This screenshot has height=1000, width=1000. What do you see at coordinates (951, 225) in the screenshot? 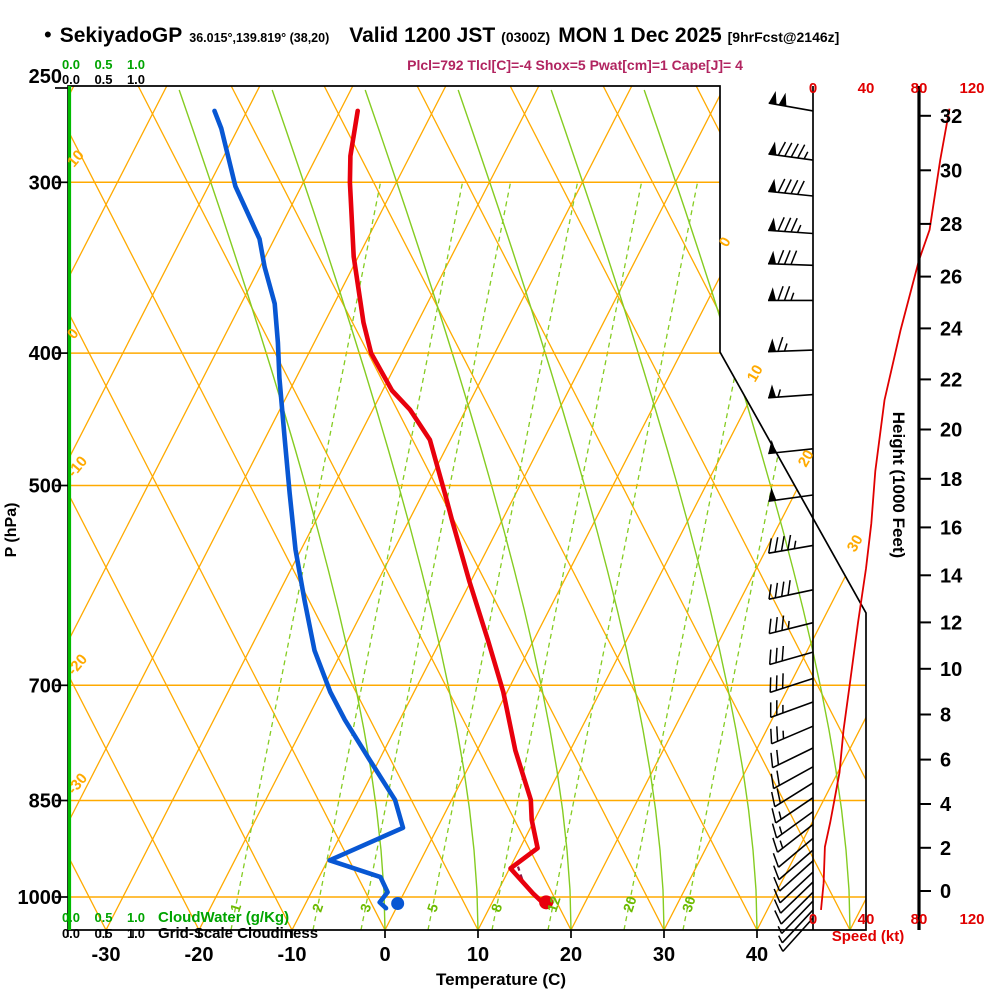
I see `svg-text: 28` at bounding box center [951, 225].